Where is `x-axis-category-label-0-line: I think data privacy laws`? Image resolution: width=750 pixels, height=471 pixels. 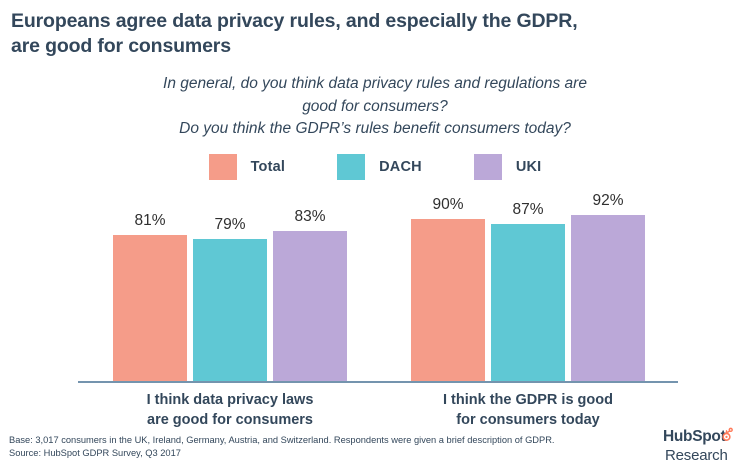 x-axis-category-label-0-line: I think data privacy laws is located at coordinates (230, 400).